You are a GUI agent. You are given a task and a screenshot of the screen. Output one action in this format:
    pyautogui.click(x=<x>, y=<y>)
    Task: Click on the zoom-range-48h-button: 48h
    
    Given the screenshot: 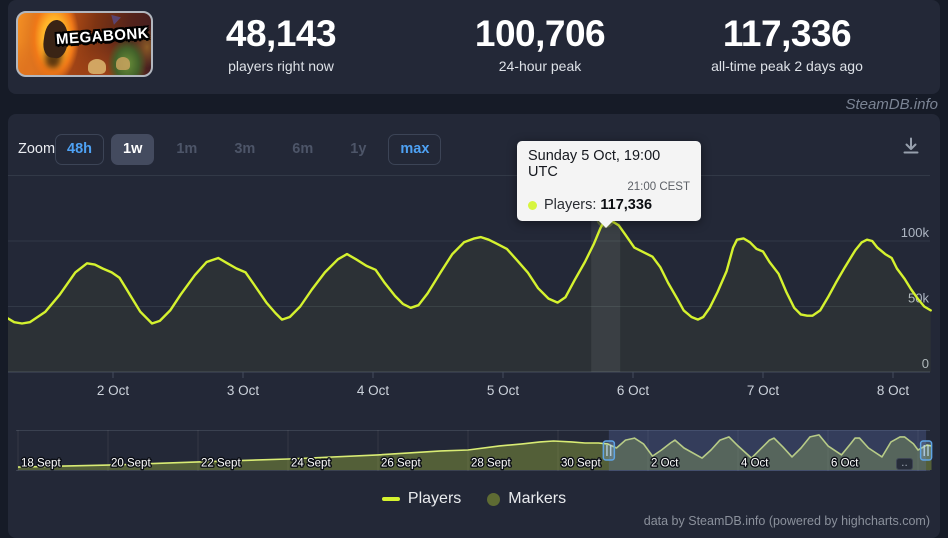 What is the action you would take?
    pyautogui.click(x=79, y=149)
    